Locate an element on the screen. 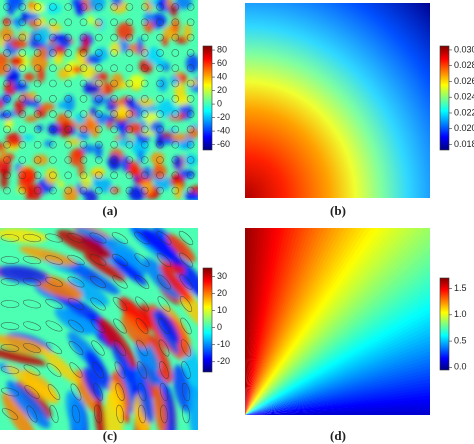 This screenshot has height=444, width=474. colorbar-tick-label: 80 is located at coordinates (222, 49).